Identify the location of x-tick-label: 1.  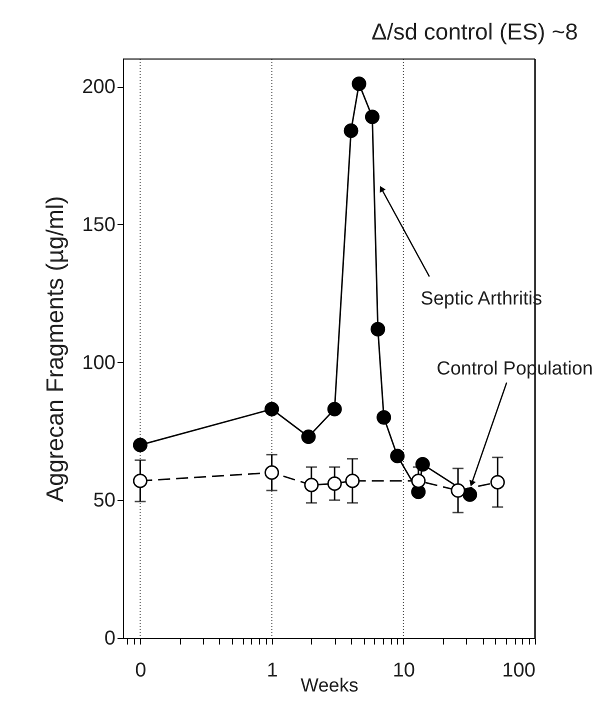
(272, 671).